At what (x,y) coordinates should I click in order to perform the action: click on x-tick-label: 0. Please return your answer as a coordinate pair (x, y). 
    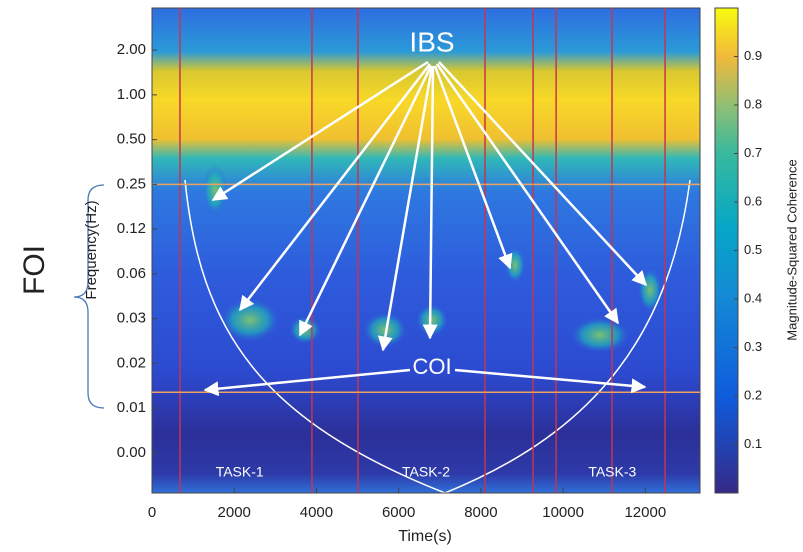
    Looking at the image, I should click on (152, 512).